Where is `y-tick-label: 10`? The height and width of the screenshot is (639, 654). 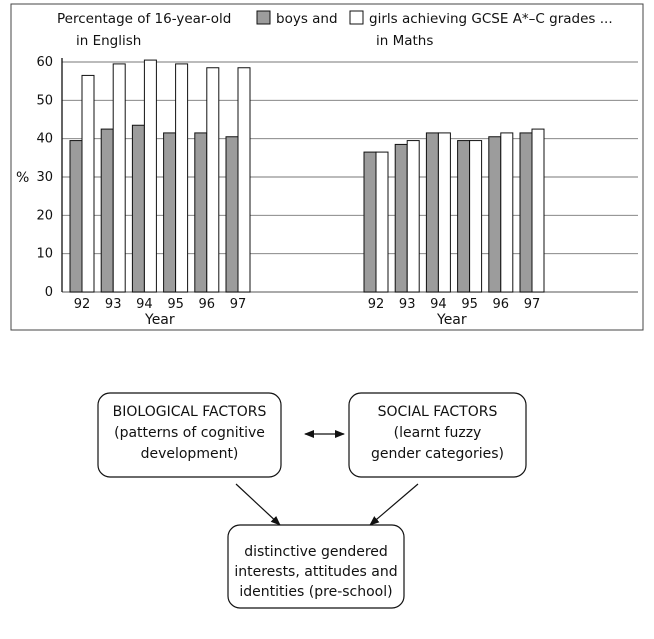 y-tick-label: 10 is located at coordinates (44, 254).